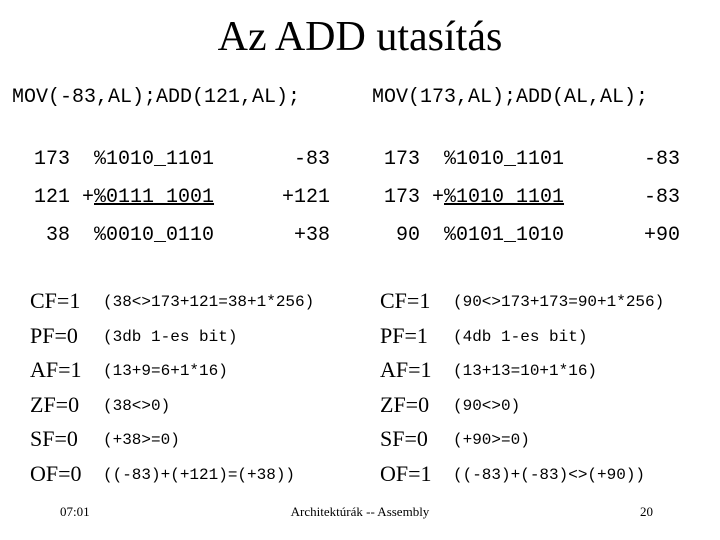 The image size is (720, 540). I want to click on flag: OF=1, so click(406, 473).